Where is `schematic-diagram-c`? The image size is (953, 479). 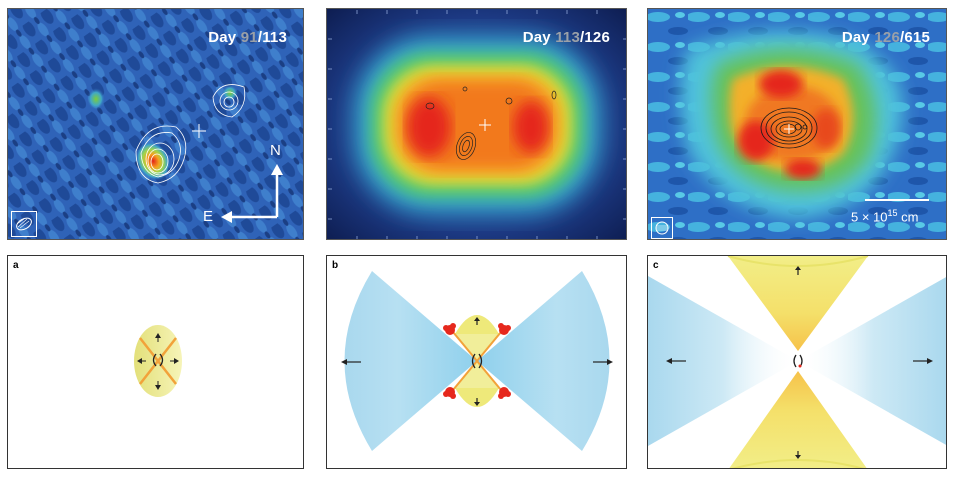 schematic-diagram-c is located at coordinates (797, 362).